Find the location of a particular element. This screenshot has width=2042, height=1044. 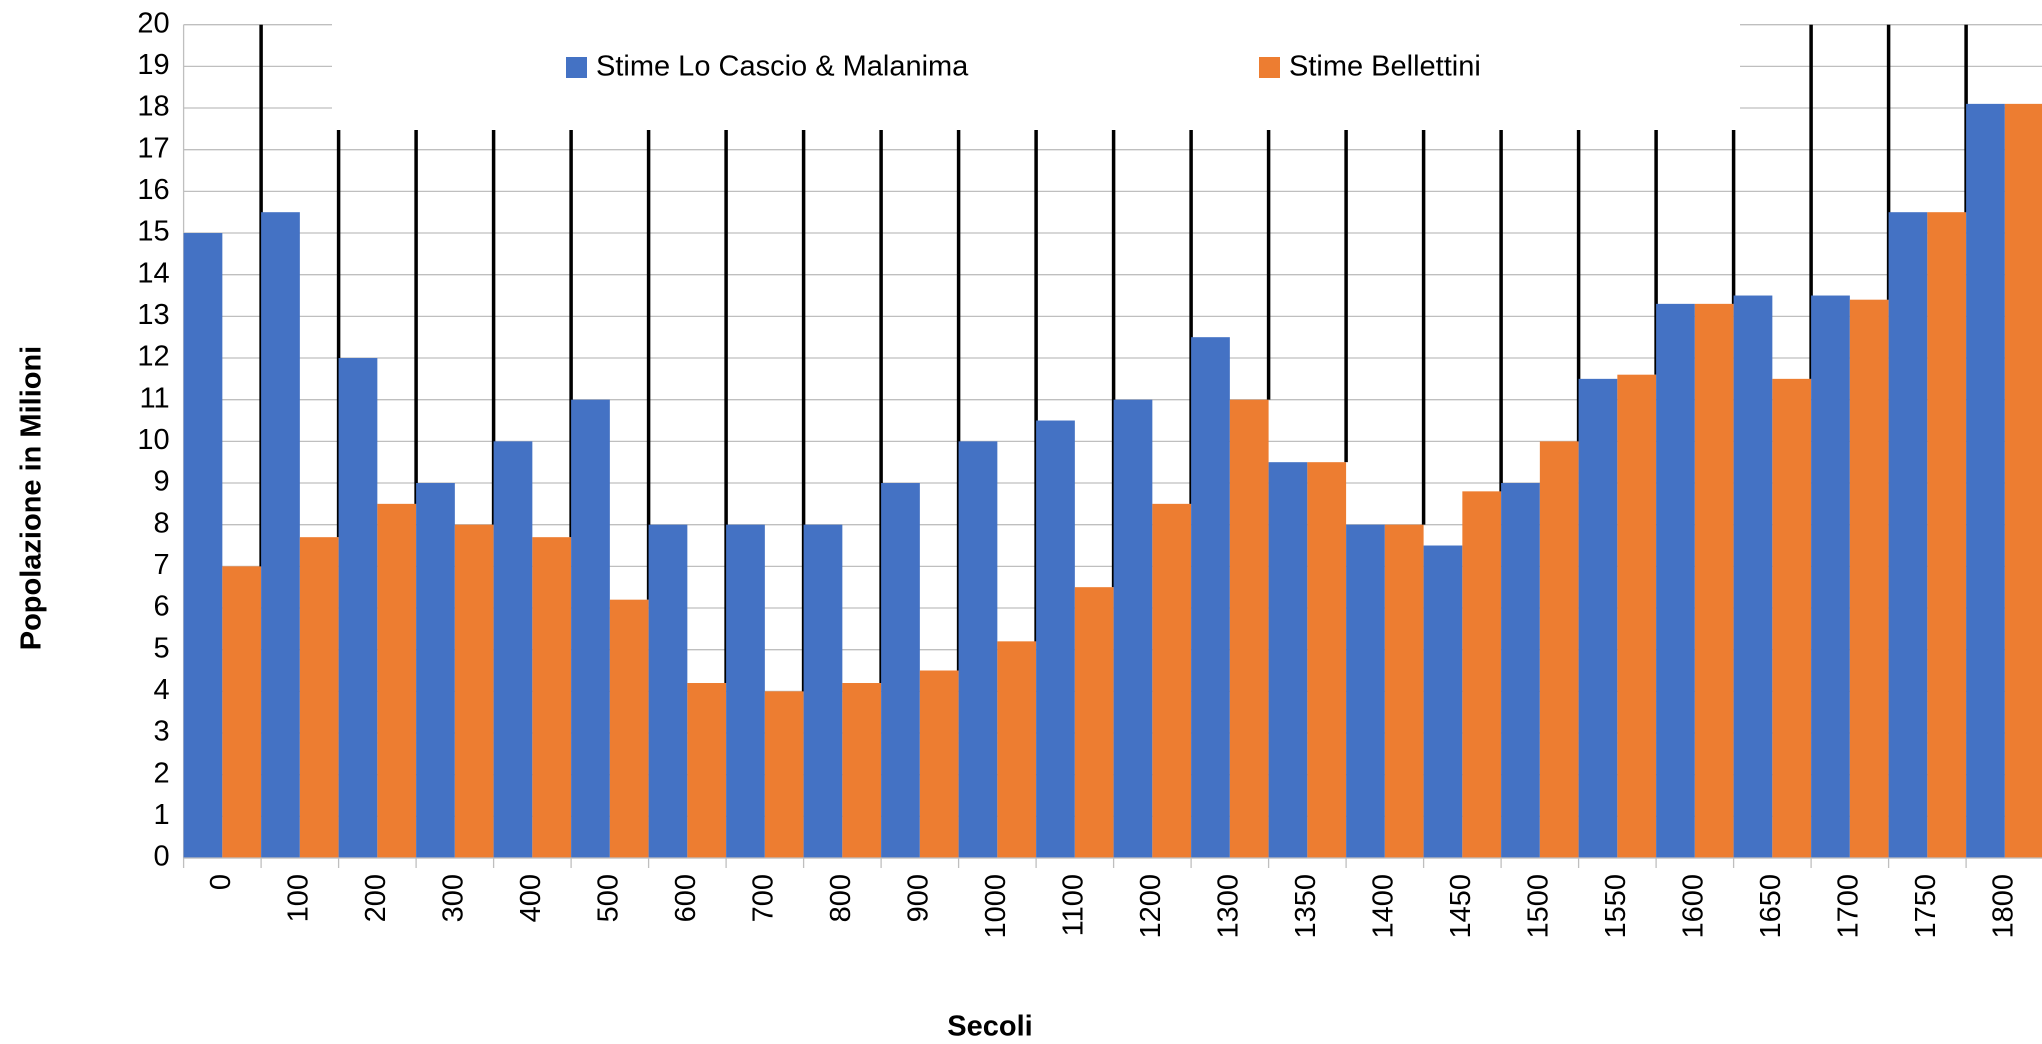

x-tick-label: 600 is located at coordinates (686, 898).